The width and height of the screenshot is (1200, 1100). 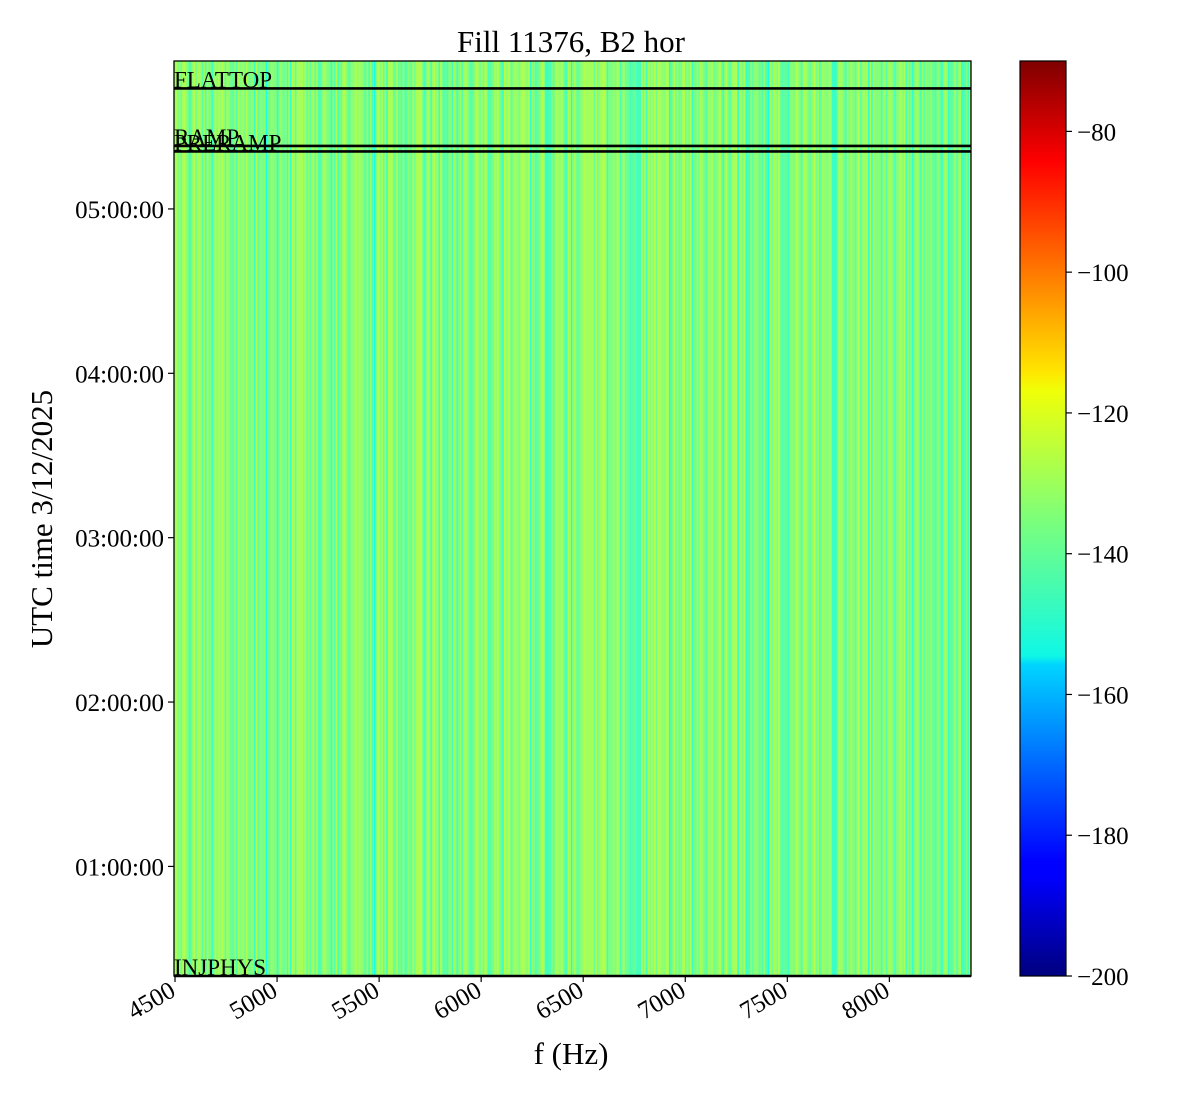 I want to click on chart-title: Fill 11376, B2 hor, so click(x=571, y=41).